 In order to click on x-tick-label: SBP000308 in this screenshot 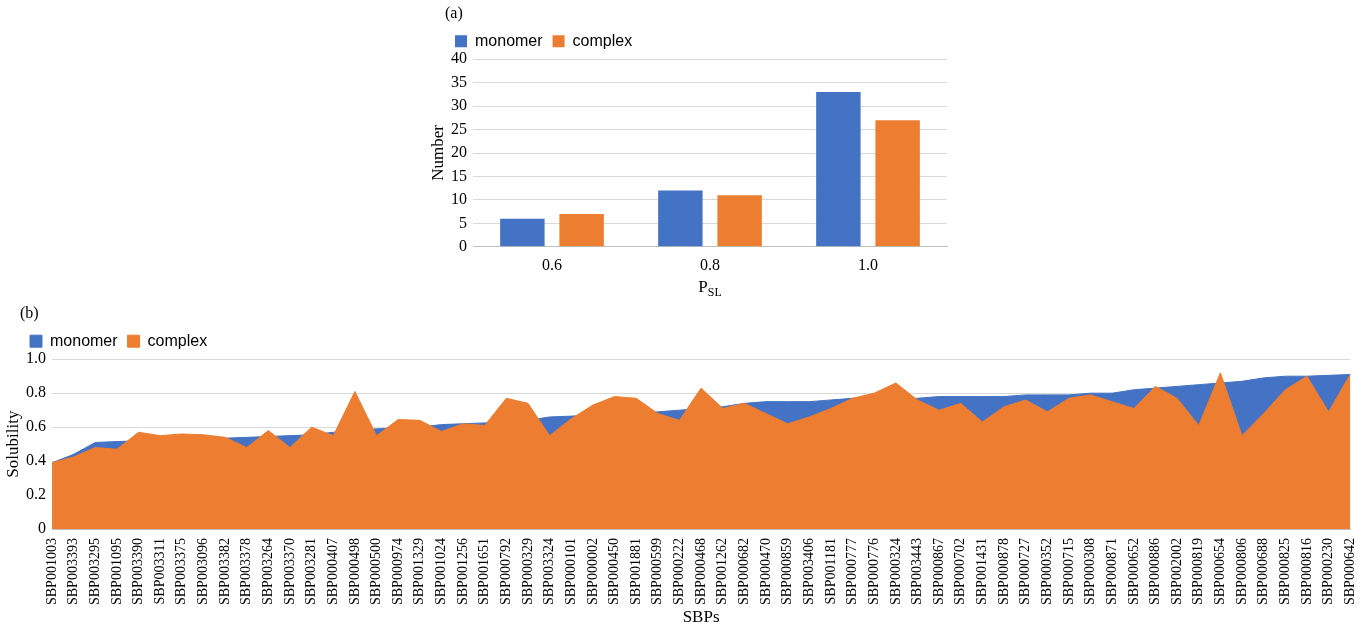, I will do `click(1090, 572)`.